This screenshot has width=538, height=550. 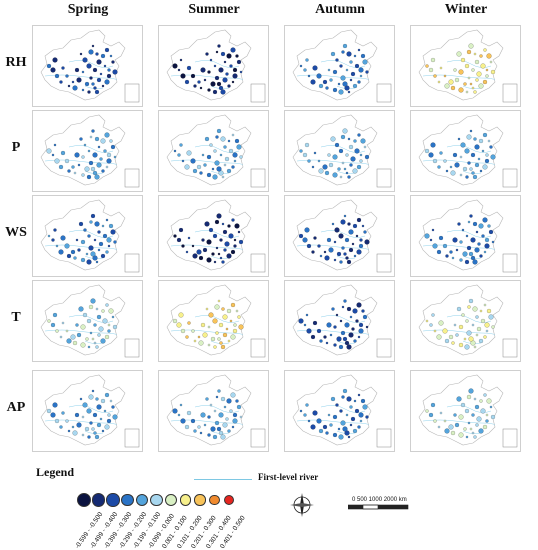 I want to click on legend-class-symbol, so click(x=200, y=500).